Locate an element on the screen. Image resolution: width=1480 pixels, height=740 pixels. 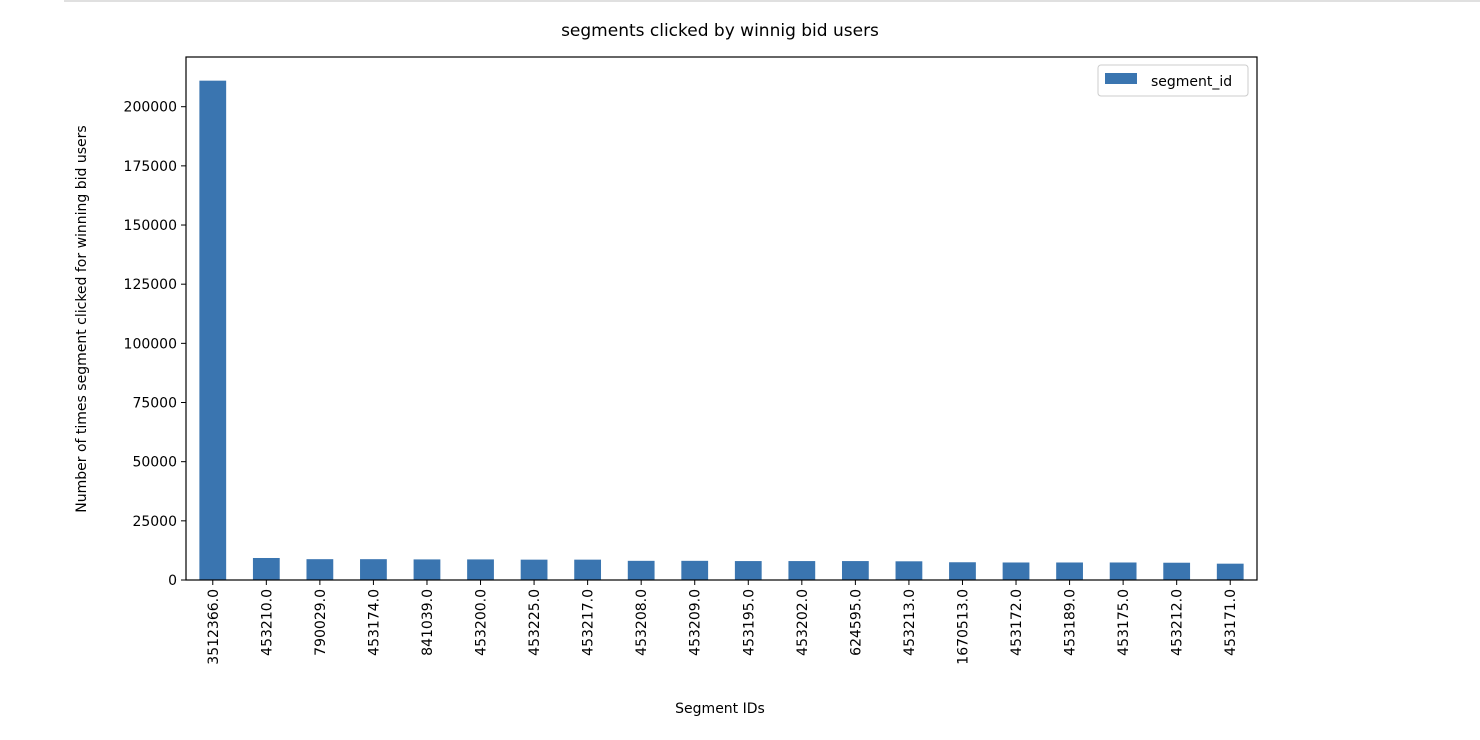
bar-453210.0 is located at coordinates (266, 568).